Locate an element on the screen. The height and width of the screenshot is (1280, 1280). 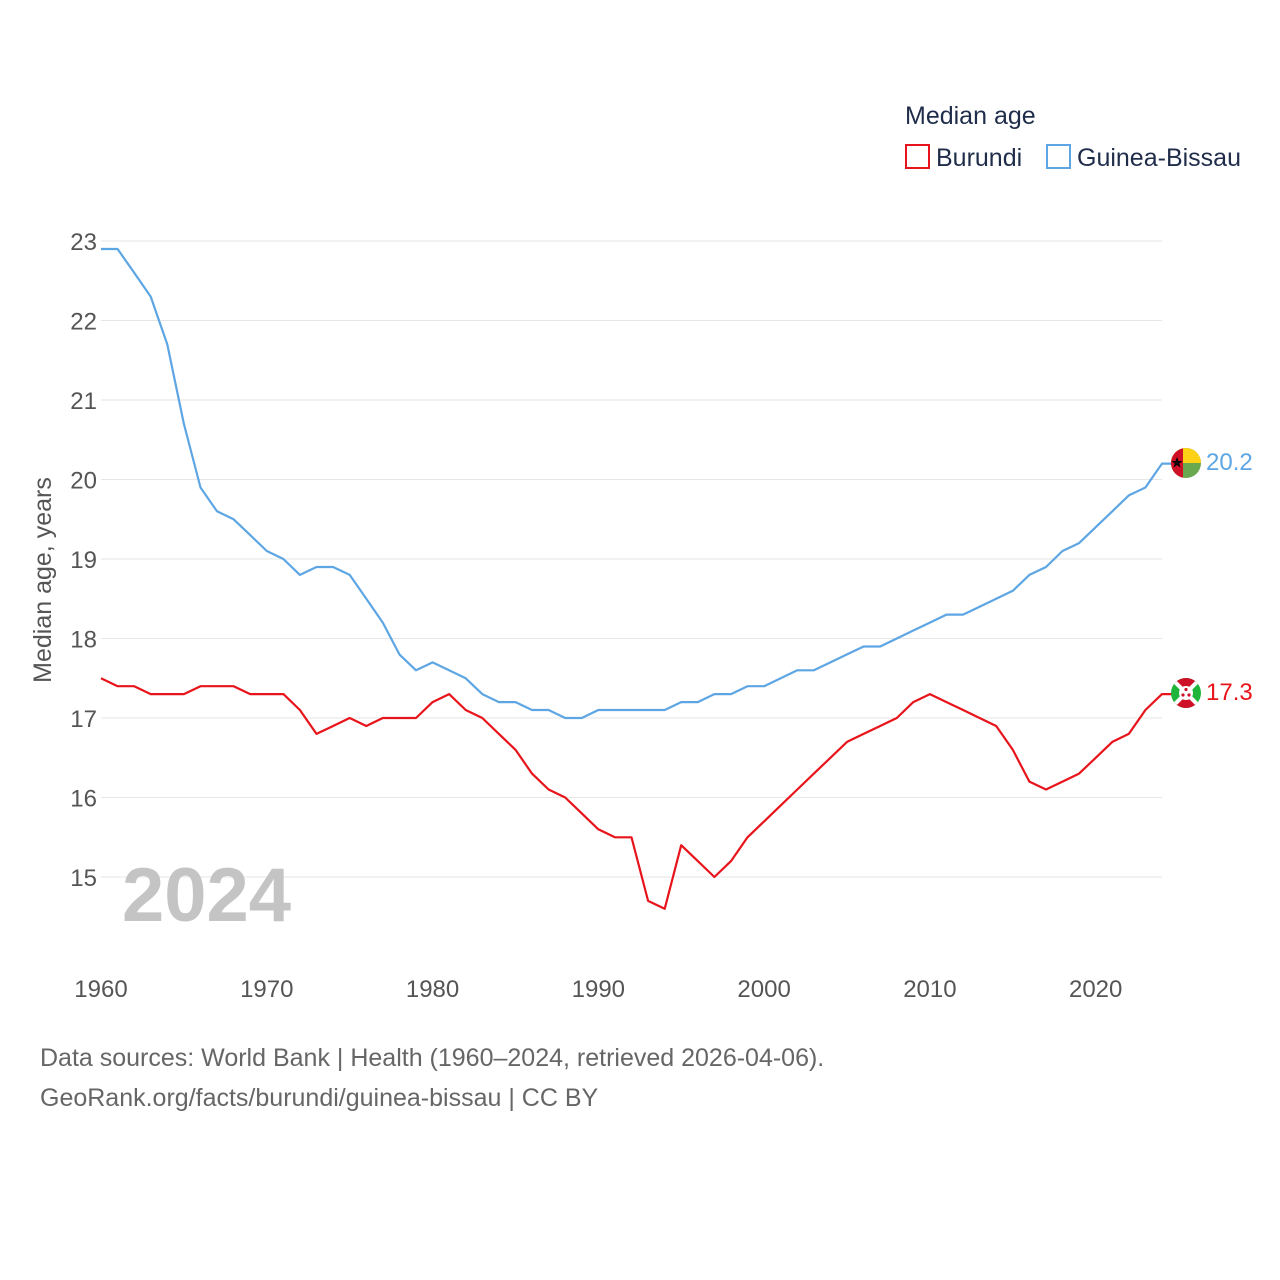
y-axis-ticks: 15 16 17 18 19 20 21 22 23 is located at coordinates (83, 560).